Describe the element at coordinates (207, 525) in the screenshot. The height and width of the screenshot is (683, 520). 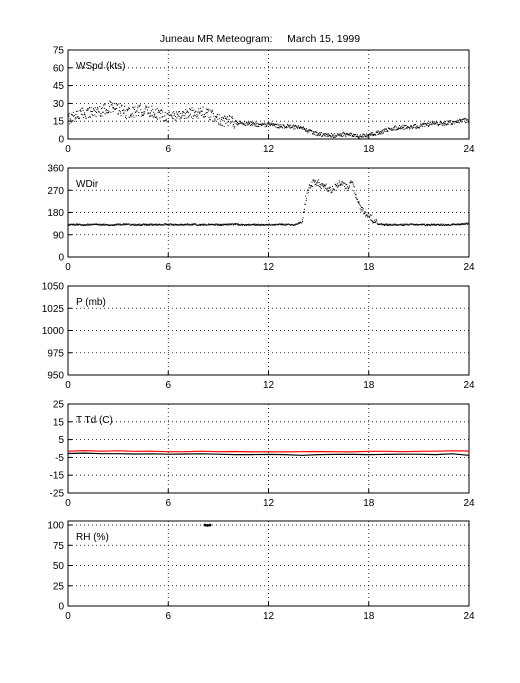
I see `rh-data-point` at that location.